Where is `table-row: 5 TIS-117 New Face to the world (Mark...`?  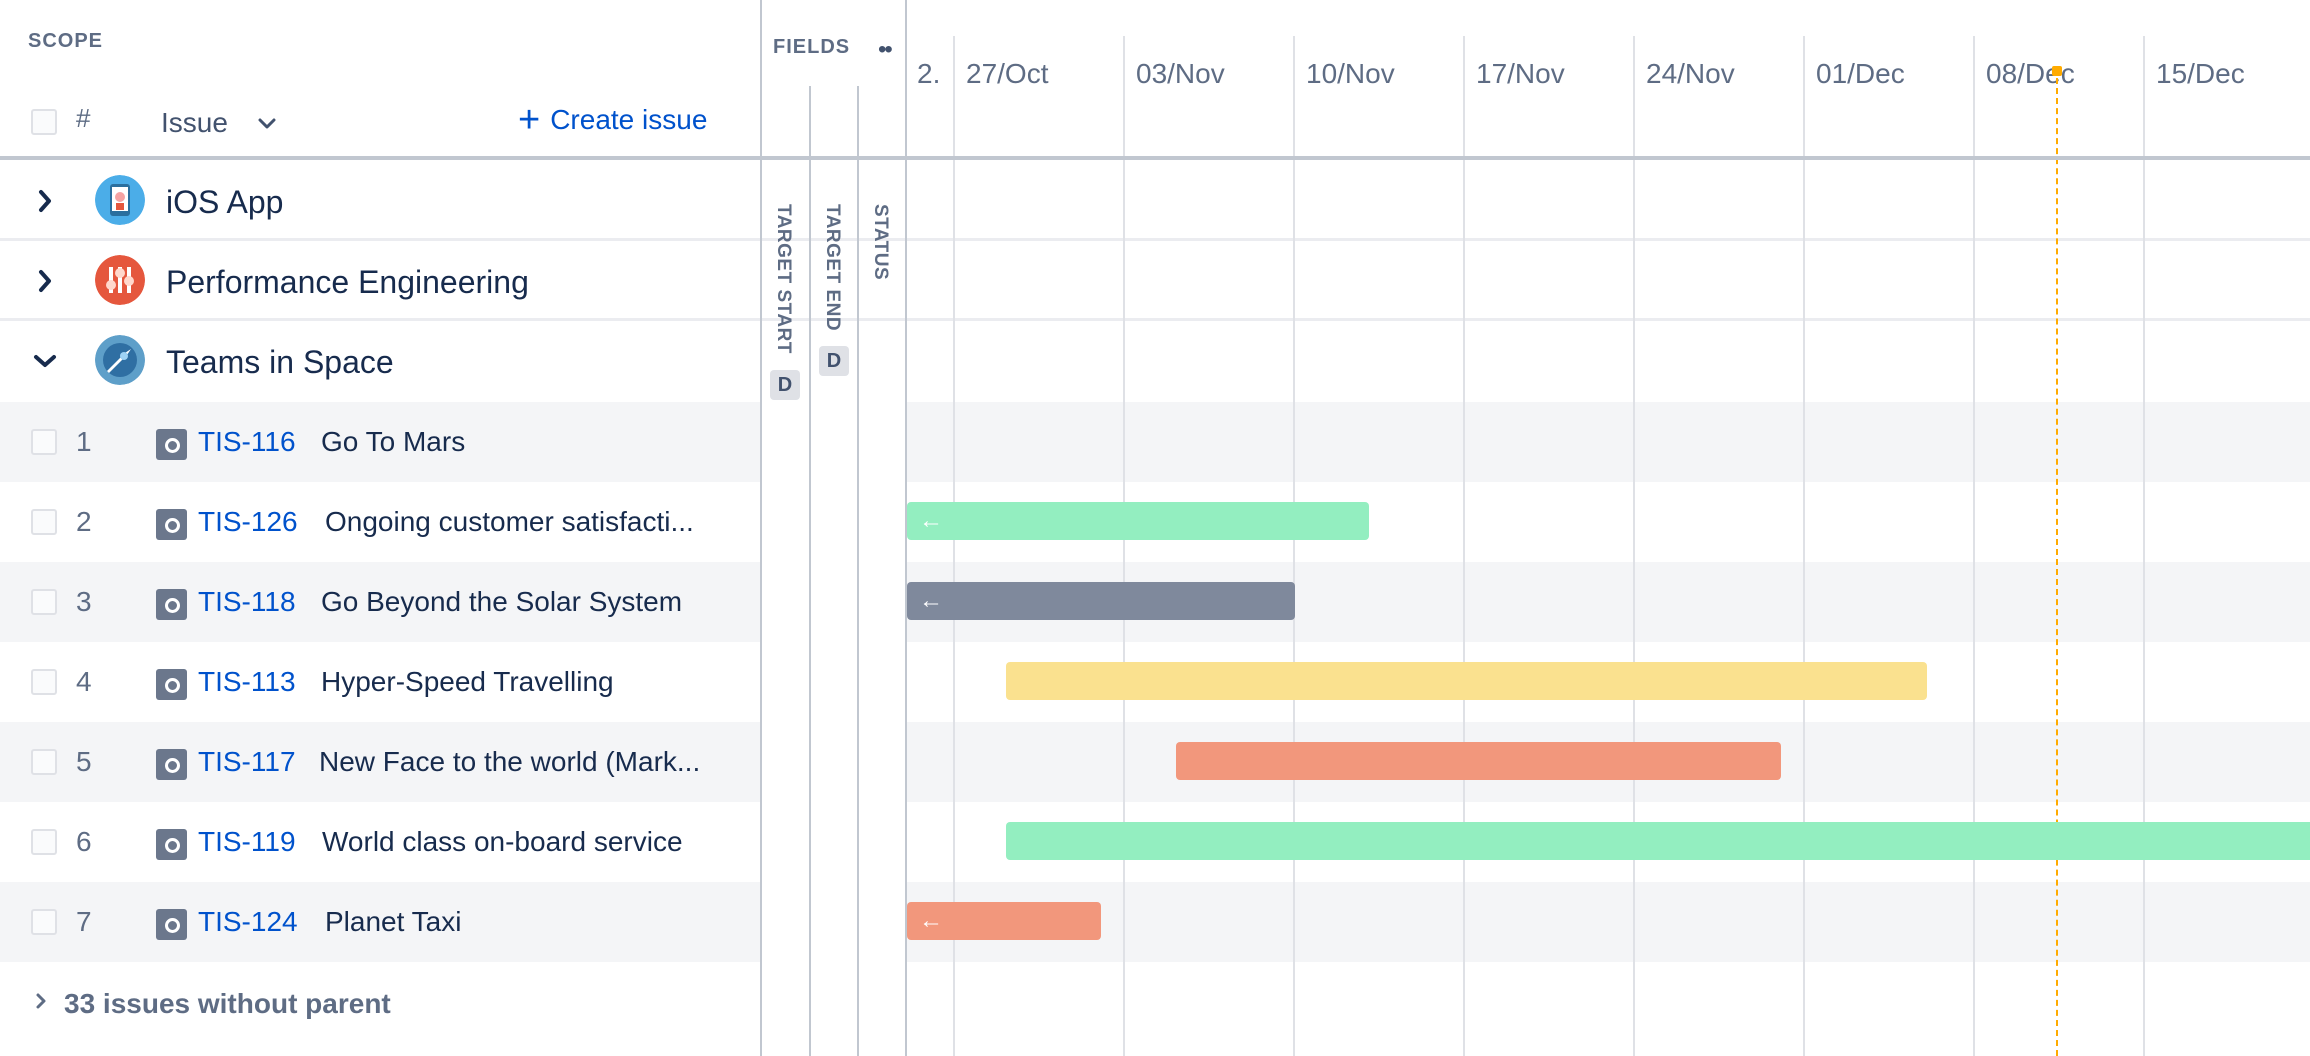
table-row: 5 TIS-117 New Face to the world (Mark... is located at coordinates (380, 762).